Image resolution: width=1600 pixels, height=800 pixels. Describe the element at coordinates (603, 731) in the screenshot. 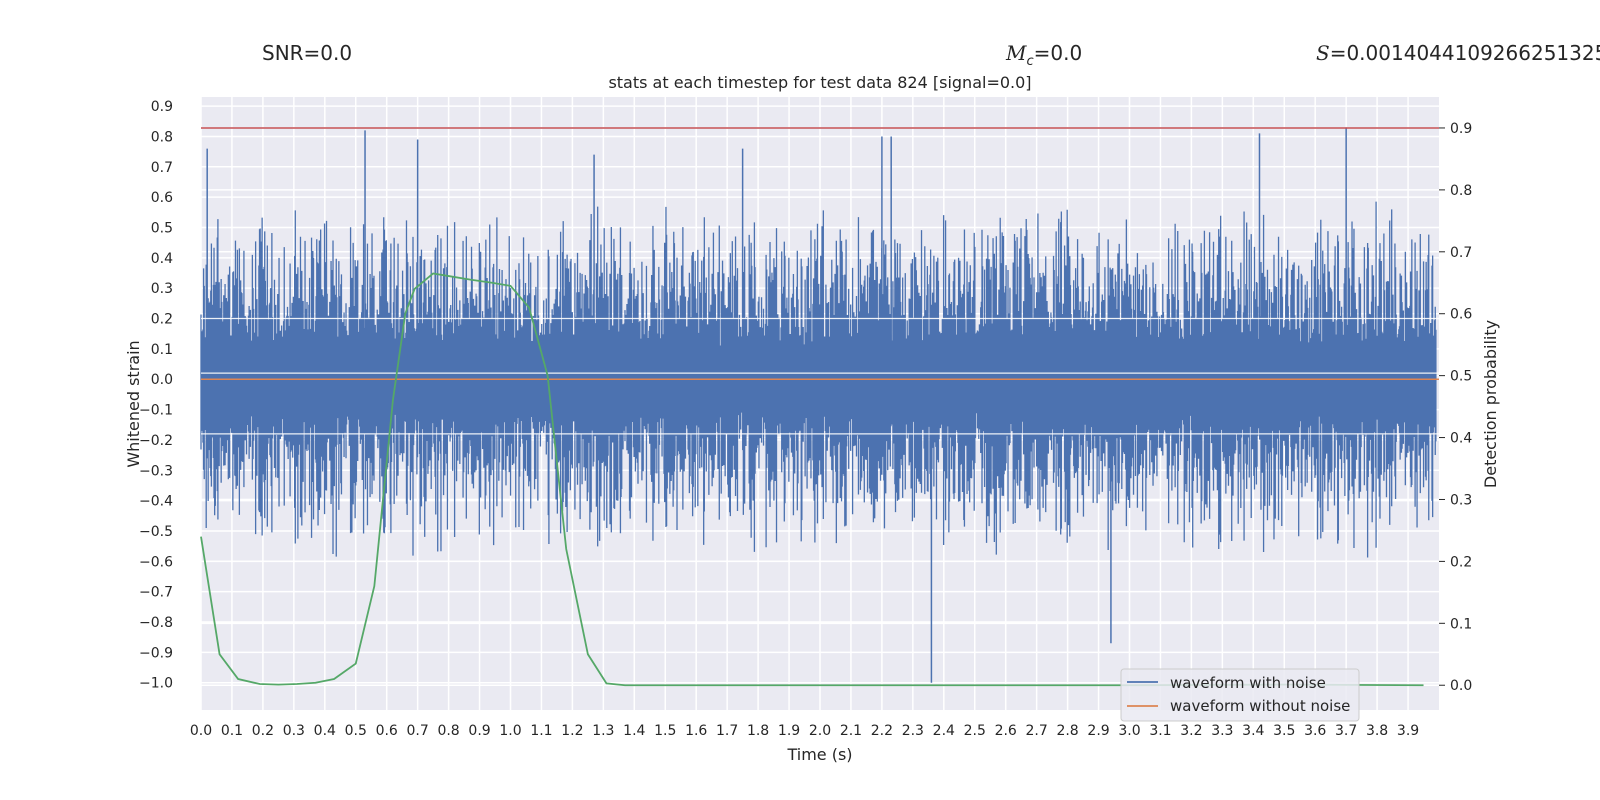

I see `x-tick-label: 1.3` at that location.